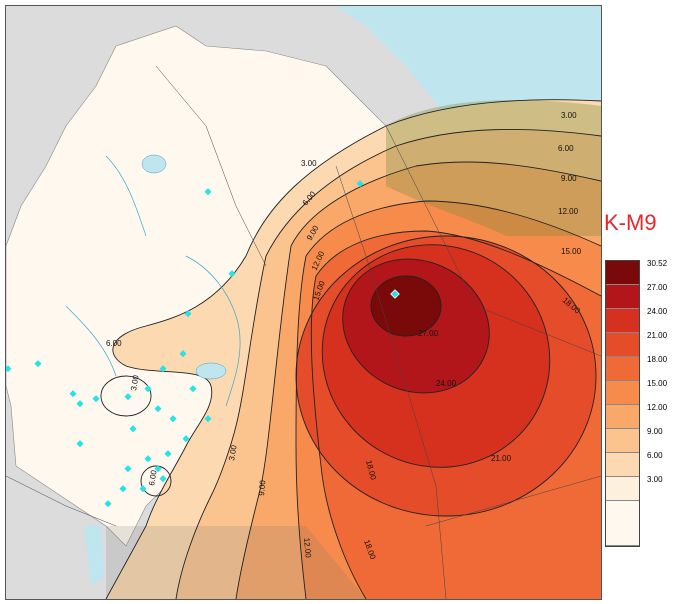 This screenshot has height=604, width=677. What do you see at coordinates (657, 311) in the screenshot?
I see `legend-label: 24.00` at bounding box center [657, 311].